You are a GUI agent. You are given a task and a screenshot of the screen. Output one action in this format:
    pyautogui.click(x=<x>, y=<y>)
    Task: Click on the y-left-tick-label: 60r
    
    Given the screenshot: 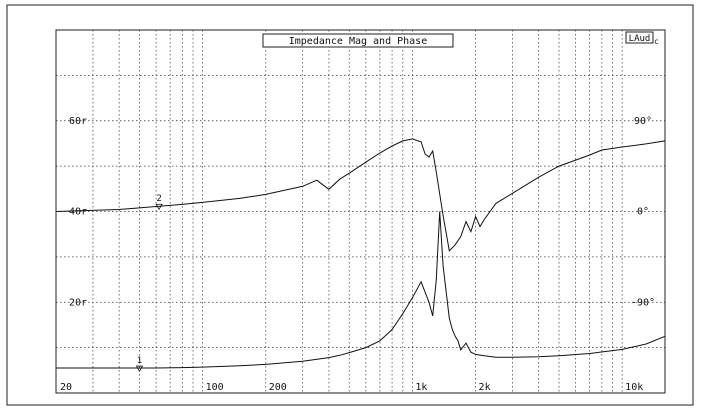 What is the action you would take?
    pyautogui.click(x=78, y=121)
    